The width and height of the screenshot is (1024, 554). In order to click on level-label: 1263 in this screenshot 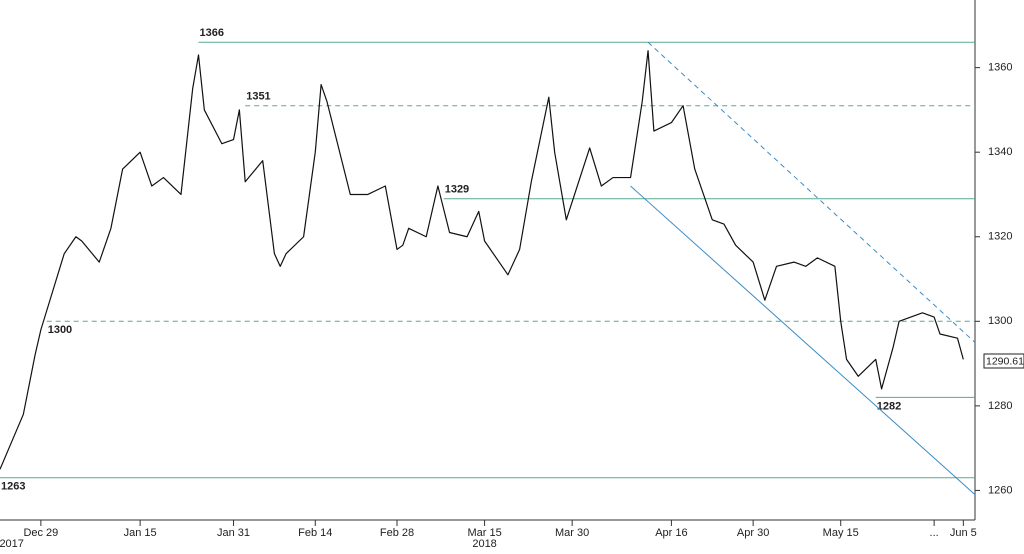, I will do `click(13, 487)`.